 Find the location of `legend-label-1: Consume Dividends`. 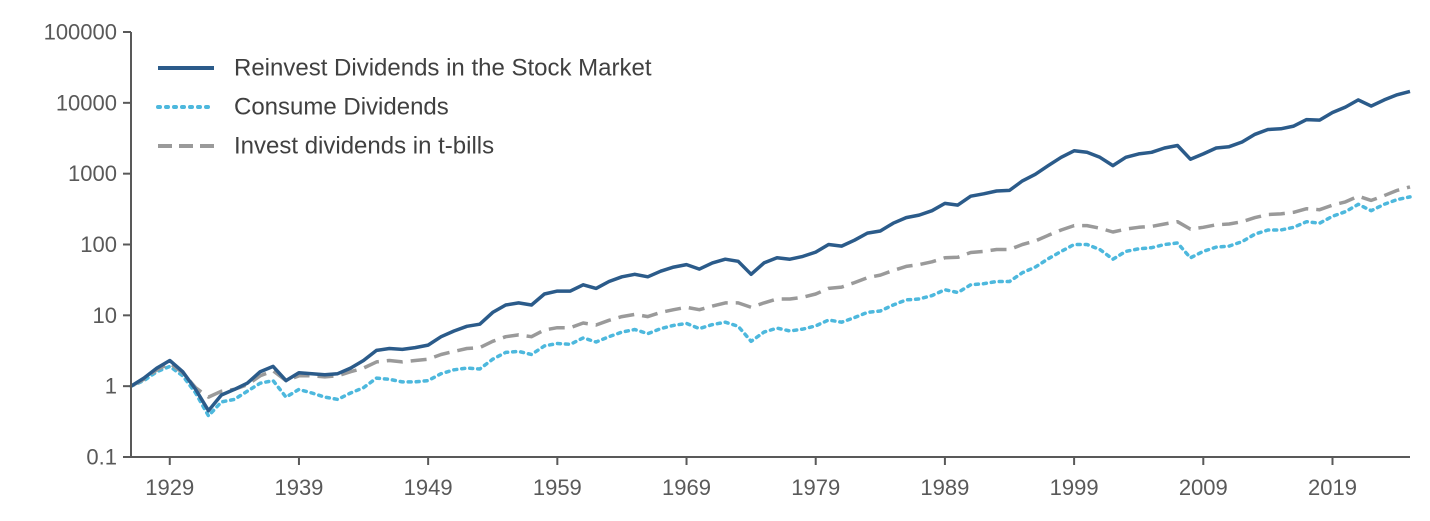

legend-label-1: Consume Dividends is located at coordinates (341, 107).